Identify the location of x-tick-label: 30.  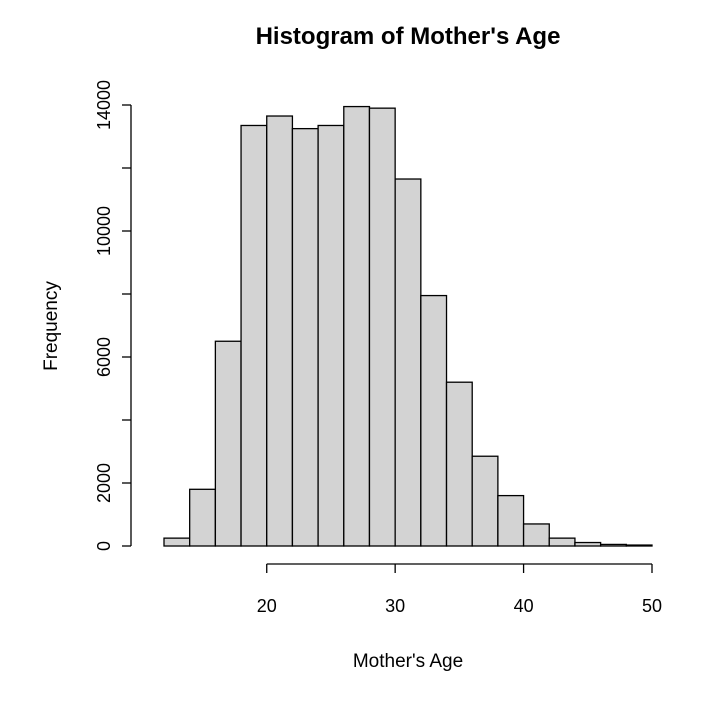
(395, 606).